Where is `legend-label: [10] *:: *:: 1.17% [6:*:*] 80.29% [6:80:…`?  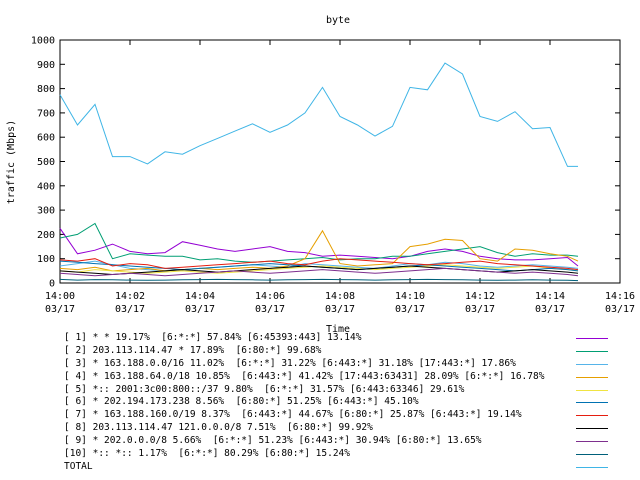 legend-label: [10] *:: *:: 1.17% [6:*:*] 80.29% [6:80:… is located at coordinates (207, 454).